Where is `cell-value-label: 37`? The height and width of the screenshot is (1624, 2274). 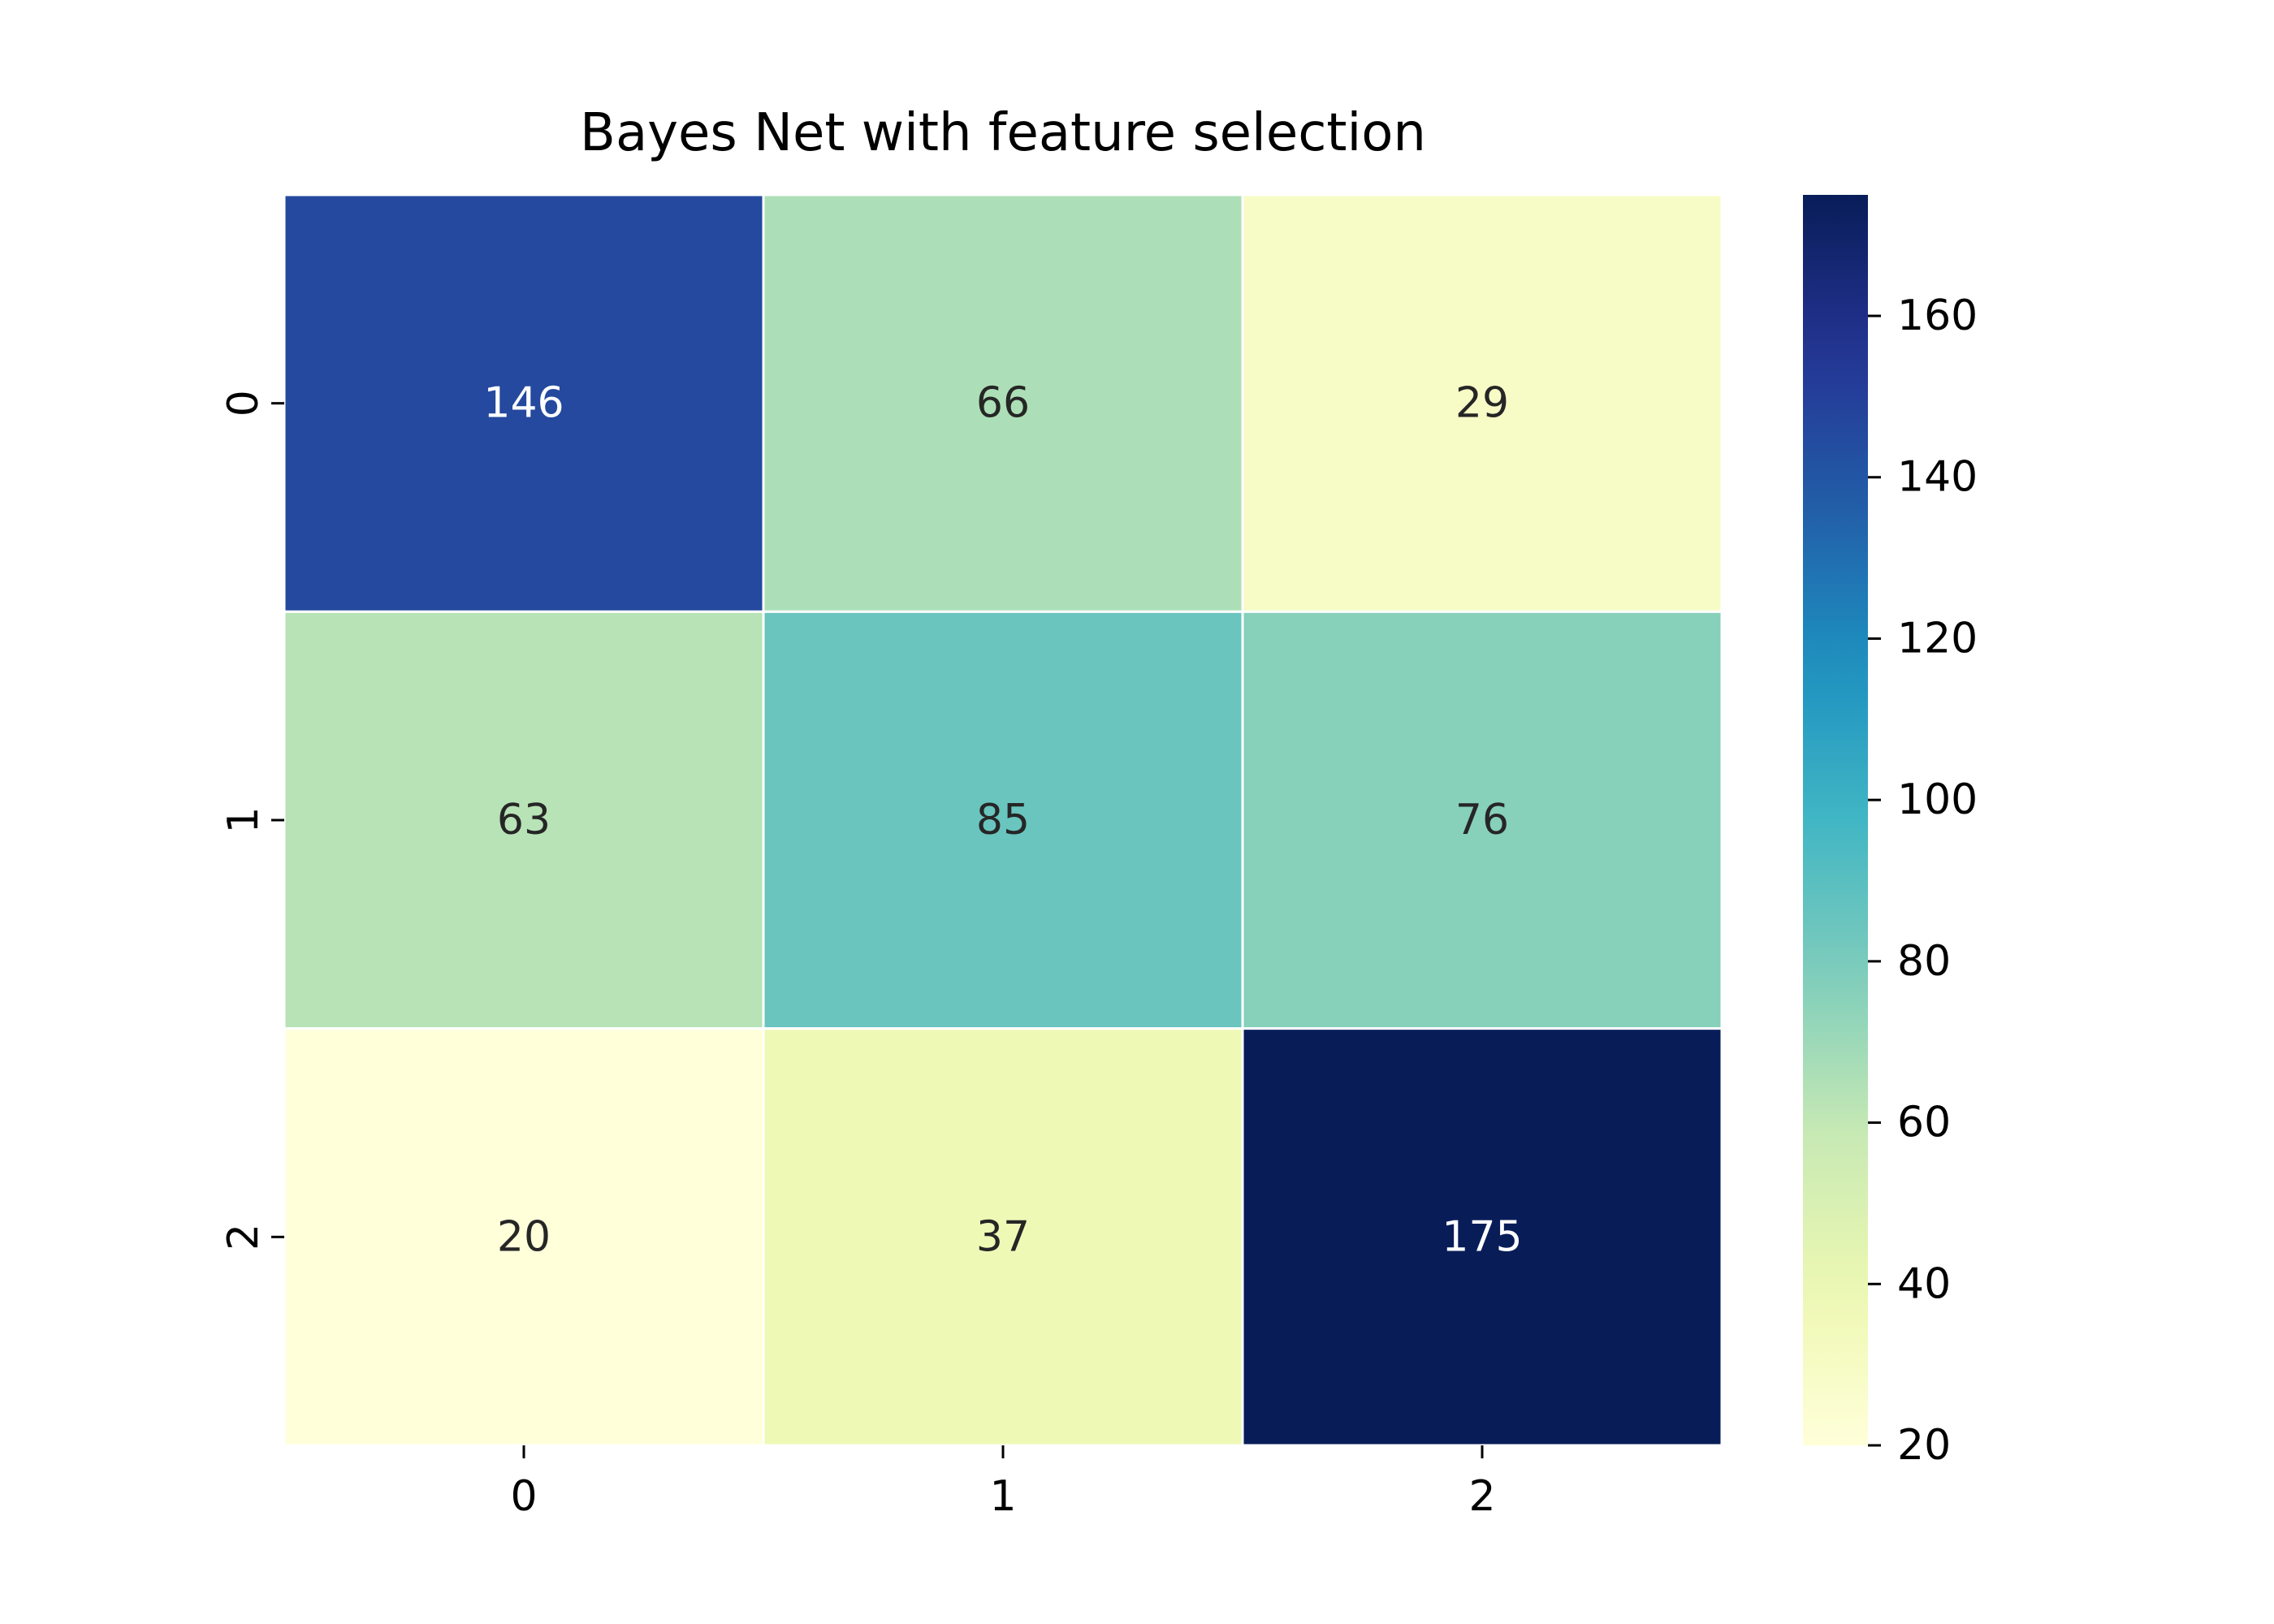 cell-value-label: 37 is located at coordinates (1003, 1237).